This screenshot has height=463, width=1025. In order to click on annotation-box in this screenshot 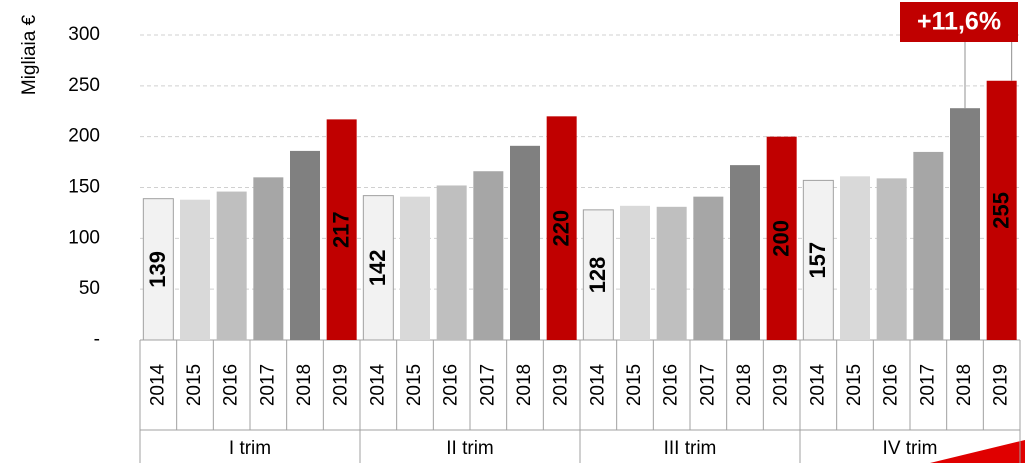, I will do `click(959, 22)`.